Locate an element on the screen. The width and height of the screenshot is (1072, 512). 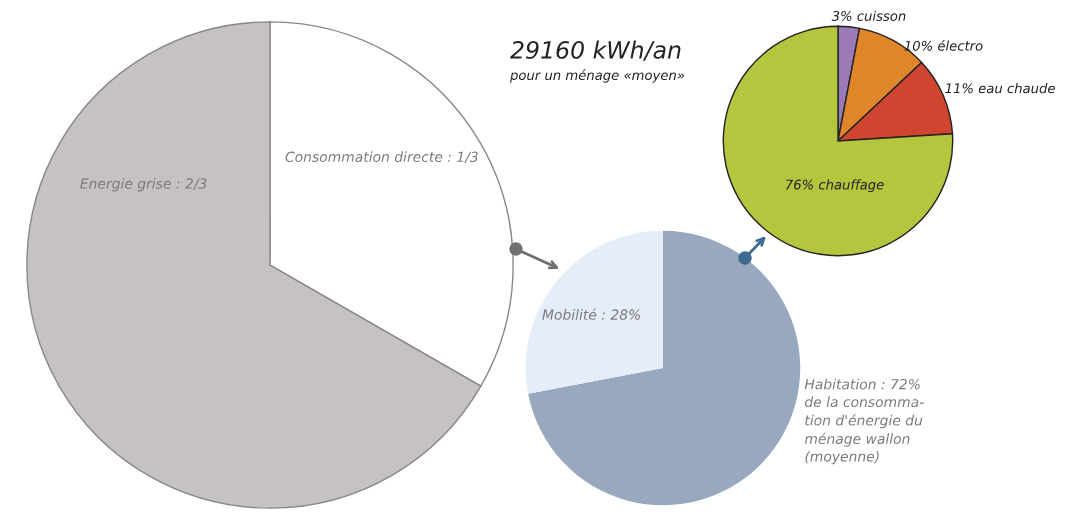
slice-label: 76% chauffage is located at coordinates (835, 186).